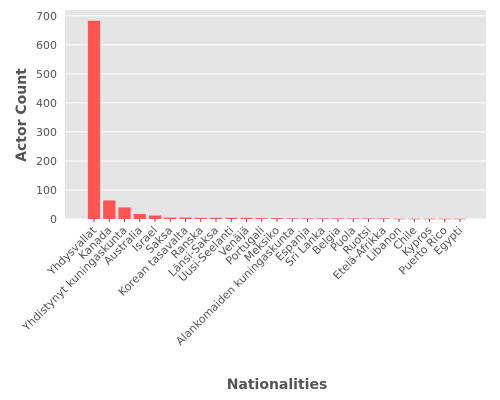 The height and width of the screenshot is (400, 500). What do you see at coordinates (46, 161) in the screenshot?
I see `y-tick-label: 200` at bounding box center [46, 161].